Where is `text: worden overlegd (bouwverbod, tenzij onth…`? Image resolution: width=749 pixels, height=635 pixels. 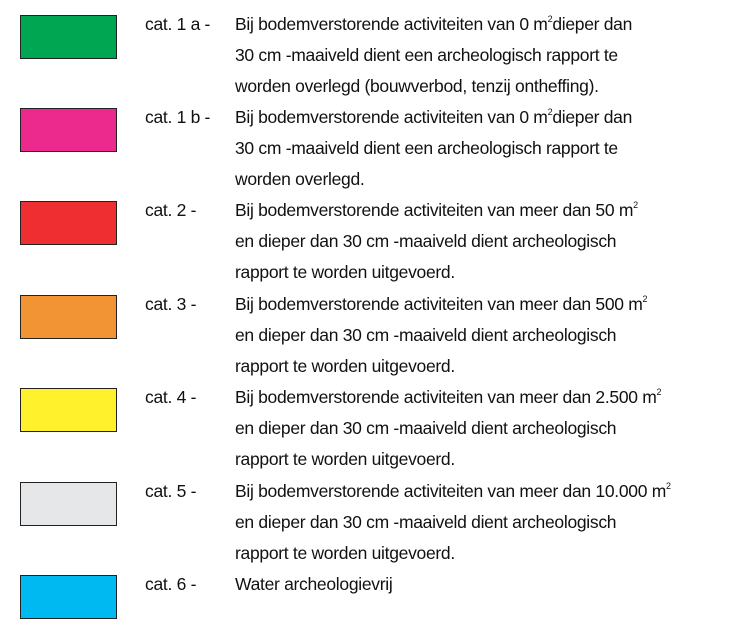
text: worden overlegd (bouwverbod, tenzij onth… is located at coordinates (417, 86).